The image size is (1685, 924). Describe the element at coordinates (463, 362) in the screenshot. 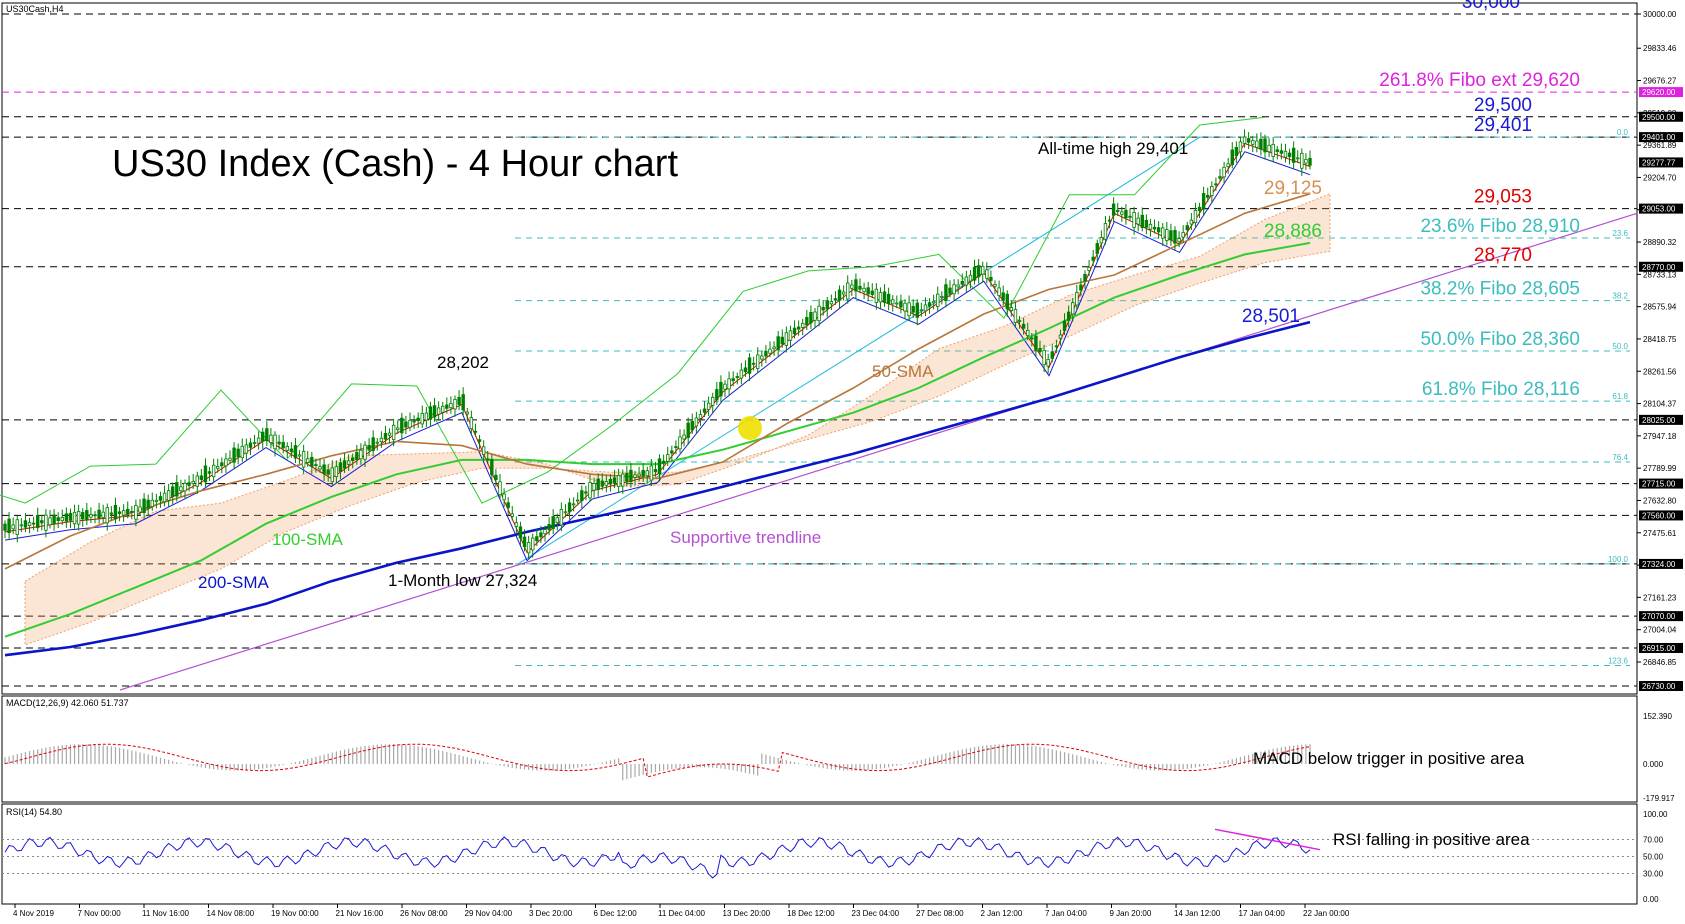

I see `peak-annotation: 28,202` at that location.